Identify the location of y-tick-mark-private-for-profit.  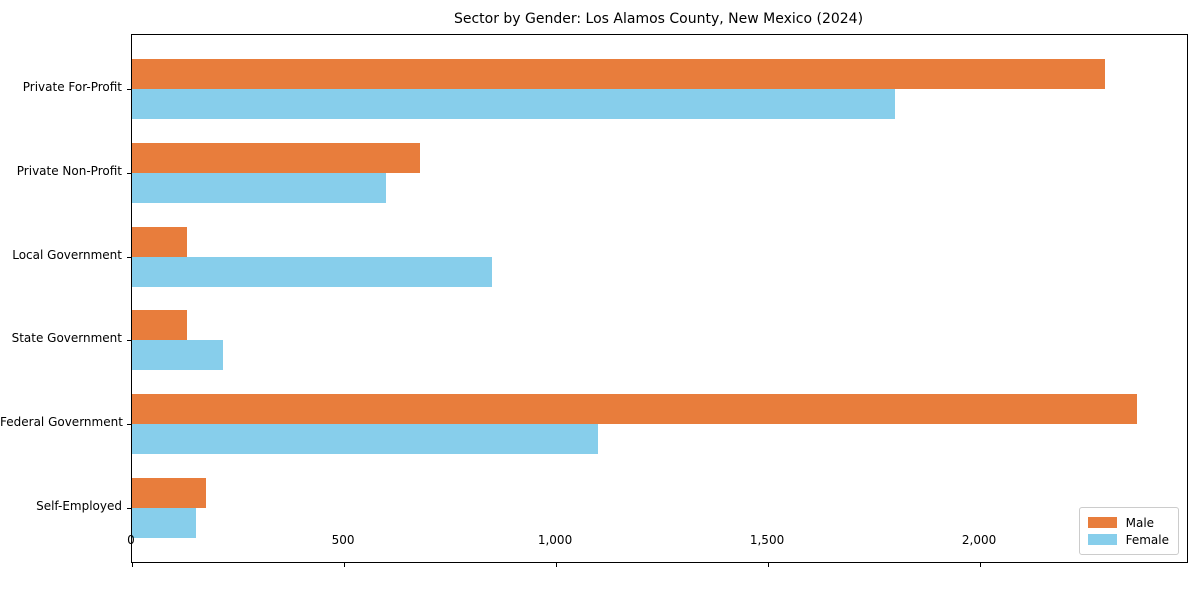
(129, 89).